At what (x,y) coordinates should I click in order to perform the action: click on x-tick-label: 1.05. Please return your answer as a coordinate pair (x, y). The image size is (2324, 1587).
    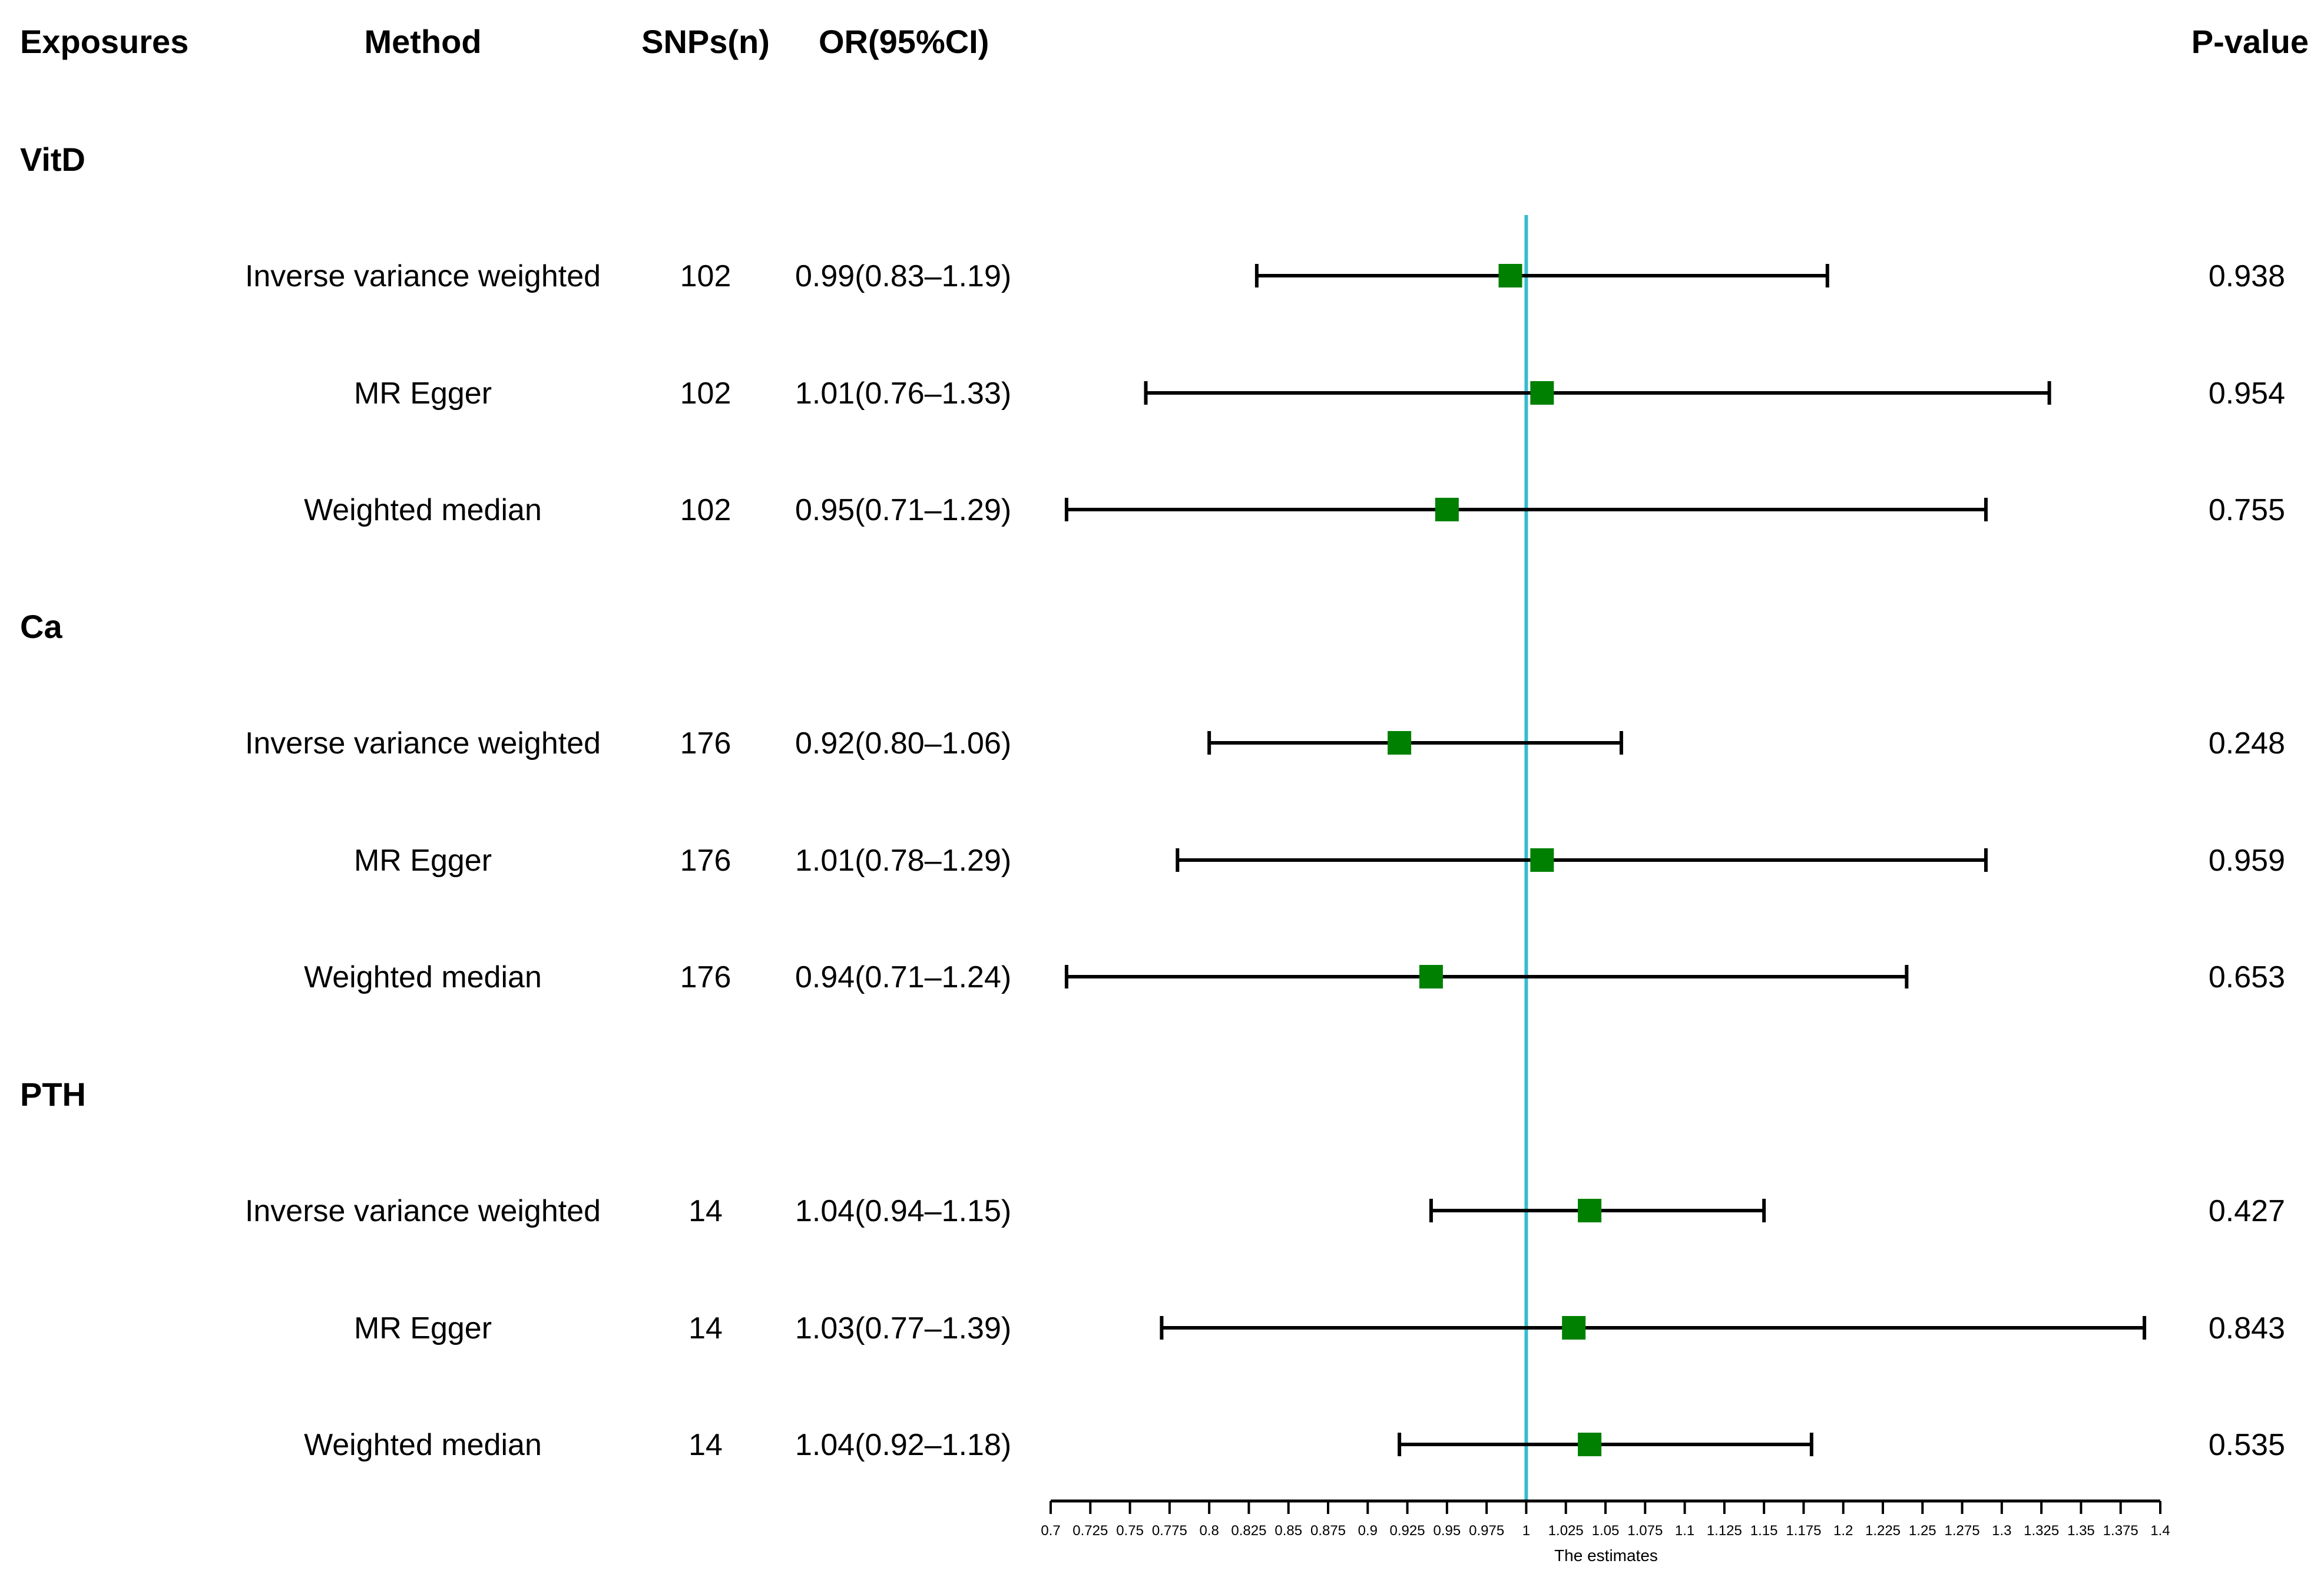
    Looking at the image, I should click on (1606, 1531).